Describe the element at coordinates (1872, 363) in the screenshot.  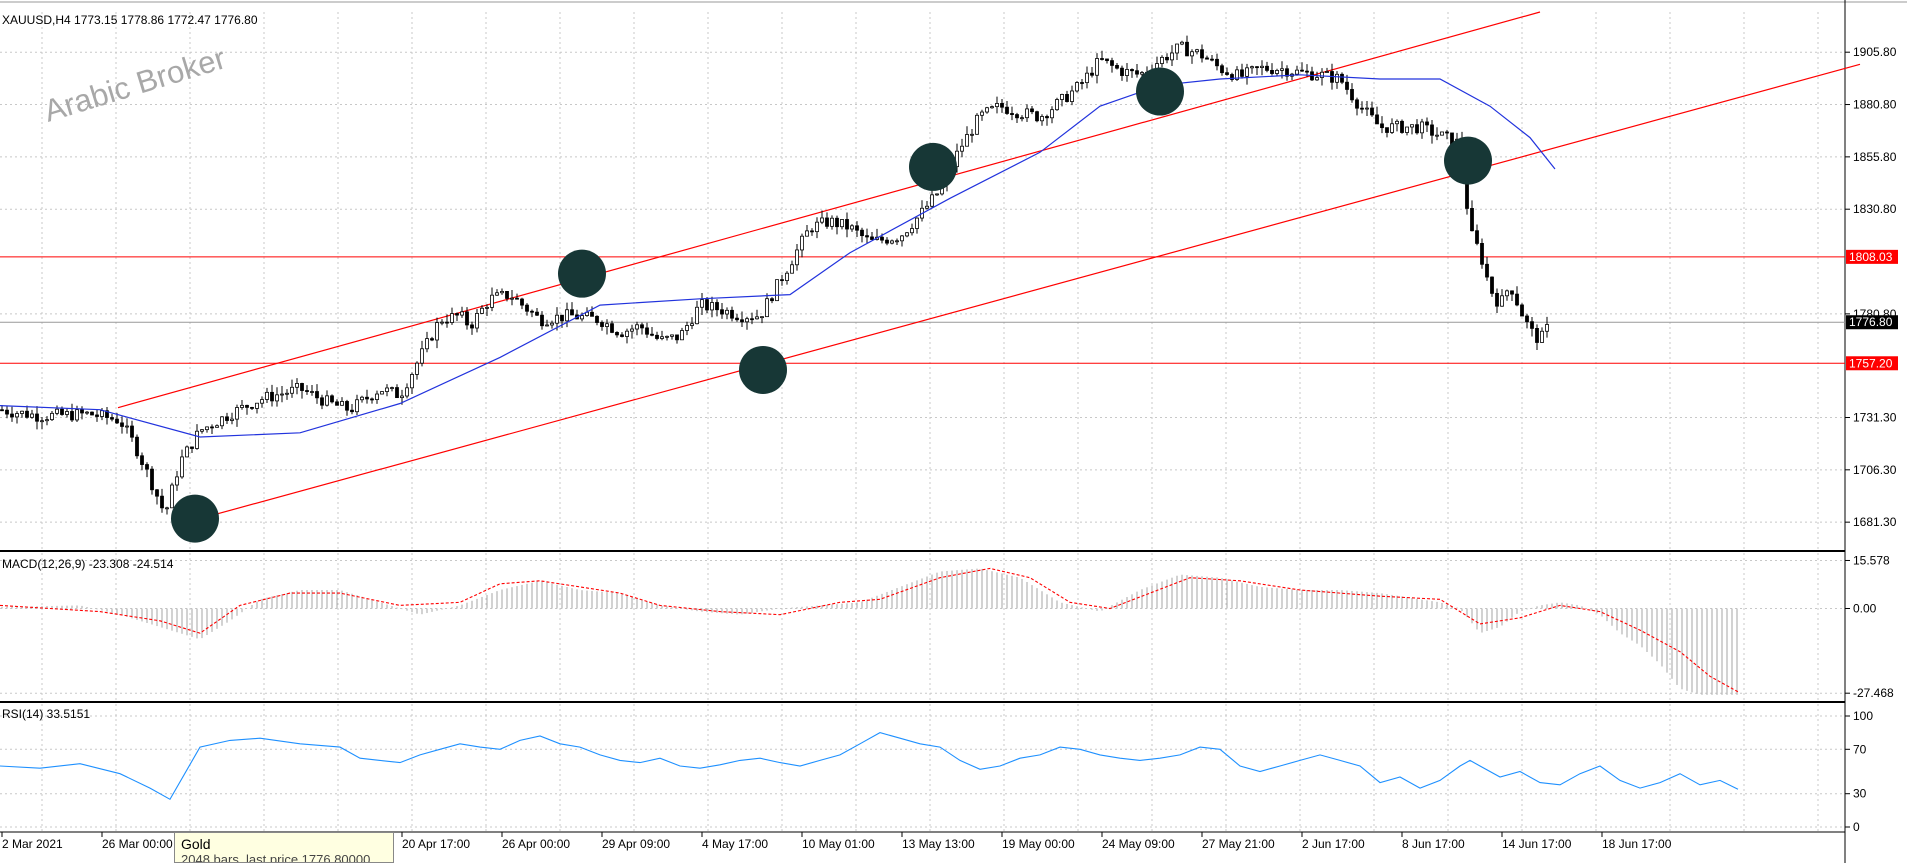
I see `level-label-box` at that location.